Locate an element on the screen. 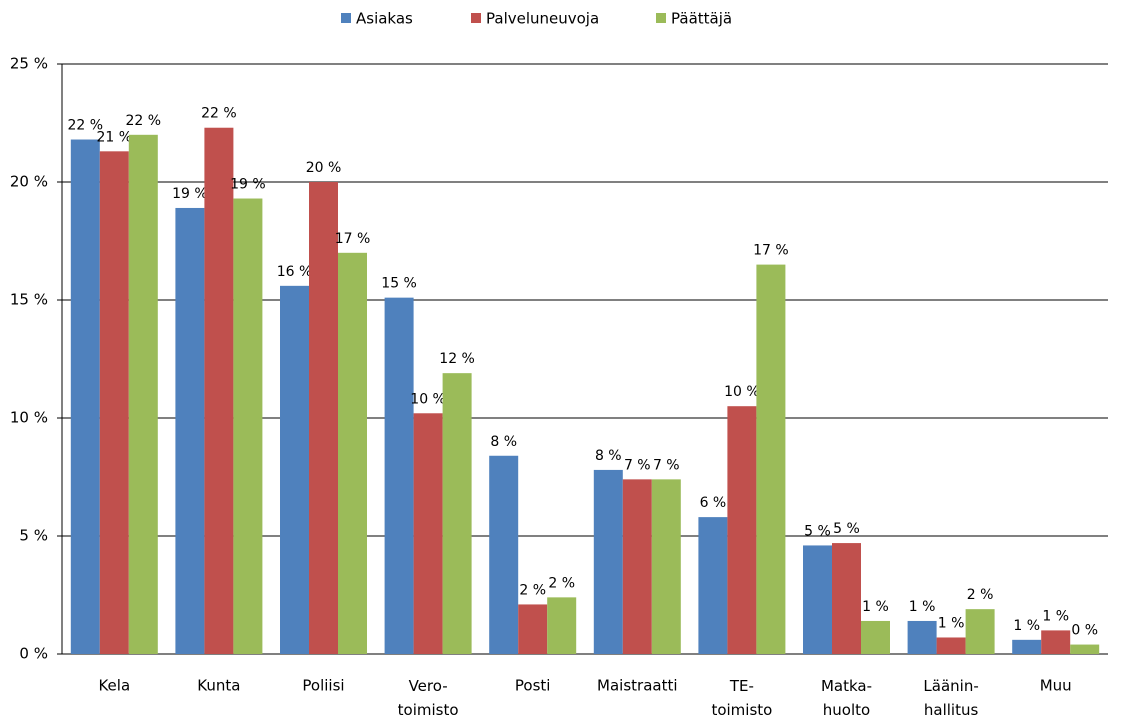 The height and width of the screenshot is (726, 1122). x-tick-label: Läänin-hallitus is located at coordinates (950, 698).